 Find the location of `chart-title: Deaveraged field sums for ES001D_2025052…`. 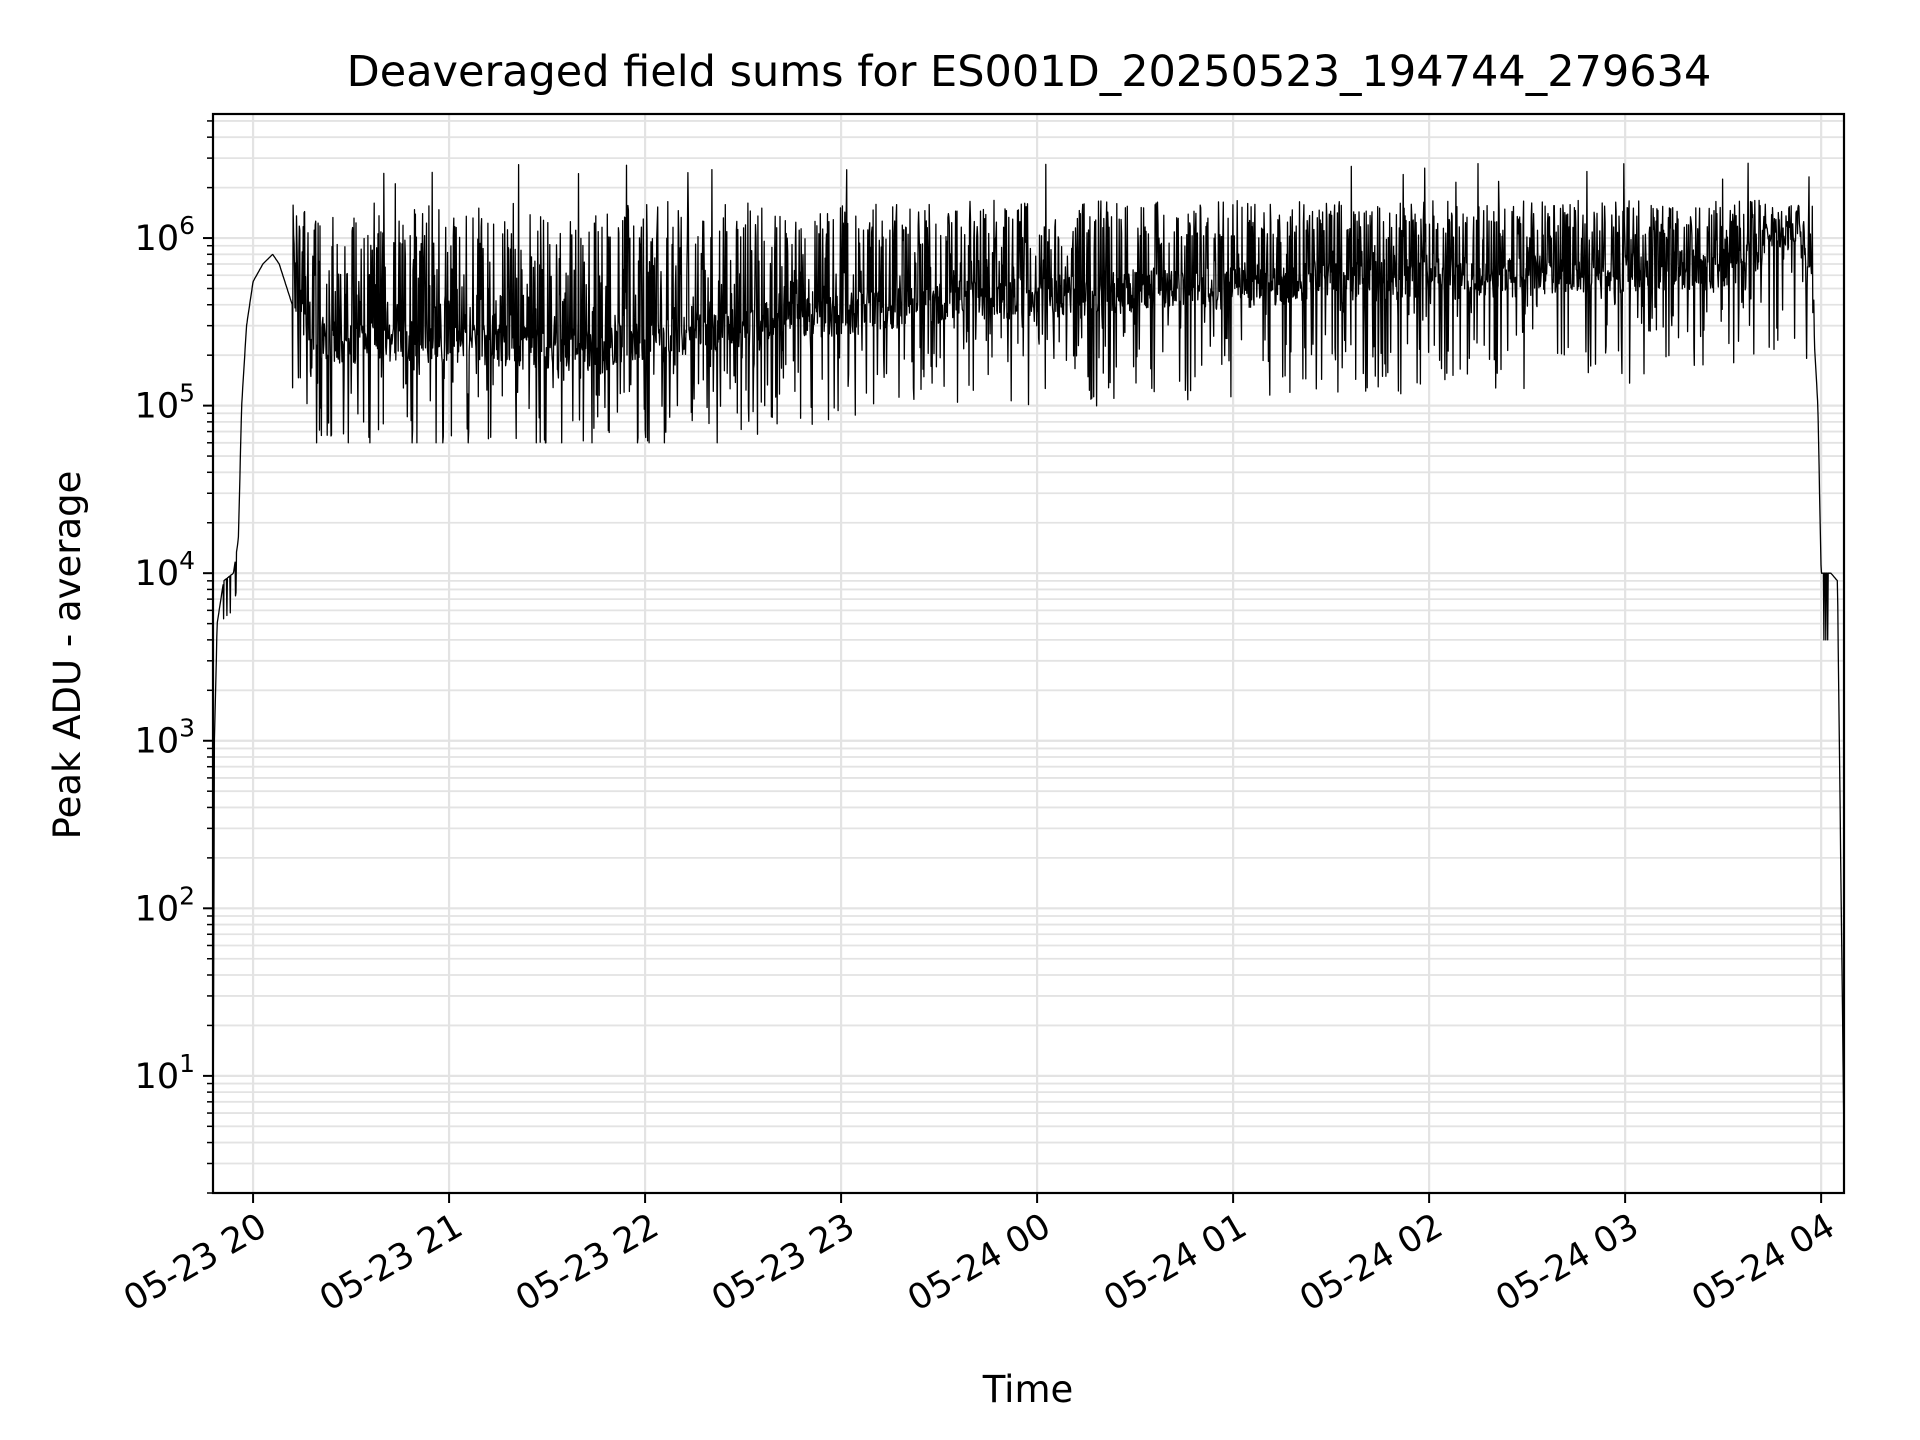

chart-title: Deaveraged field sums for ES001D_2025052… is located at coordinates (1029, 72).